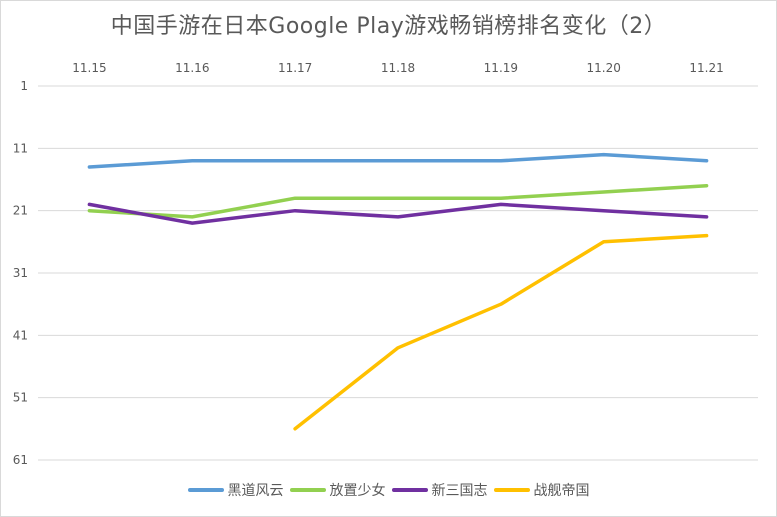 This screenshot has height=517, width=777. I want to click on legend-item: 黑道风云, so click(235, 490).